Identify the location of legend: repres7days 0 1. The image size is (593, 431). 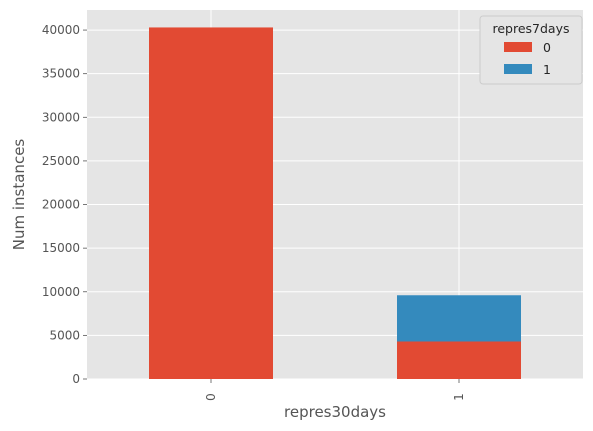
(531, 50).